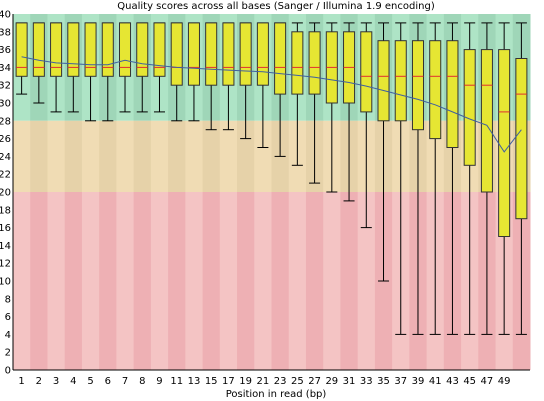 Image resolution: width=544 pixels, height=401 pixels. What do you see at coordinates (5, 15) in the screenshot?
I see `y-tick-40: 40` at bounding box center [5, 15].